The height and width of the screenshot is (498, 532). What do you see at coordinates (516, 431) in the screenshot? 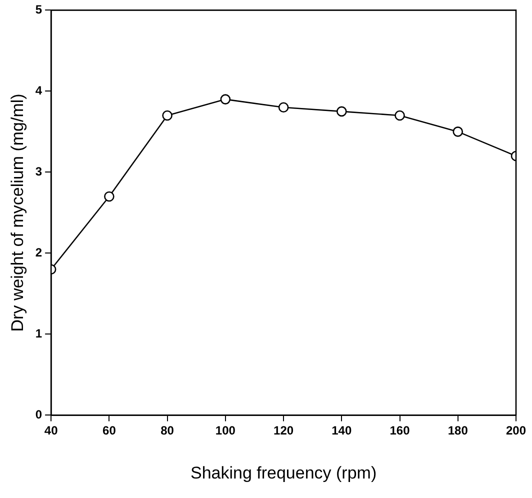
I see `x-tick-label: 200` at bounding box center [516, 431].